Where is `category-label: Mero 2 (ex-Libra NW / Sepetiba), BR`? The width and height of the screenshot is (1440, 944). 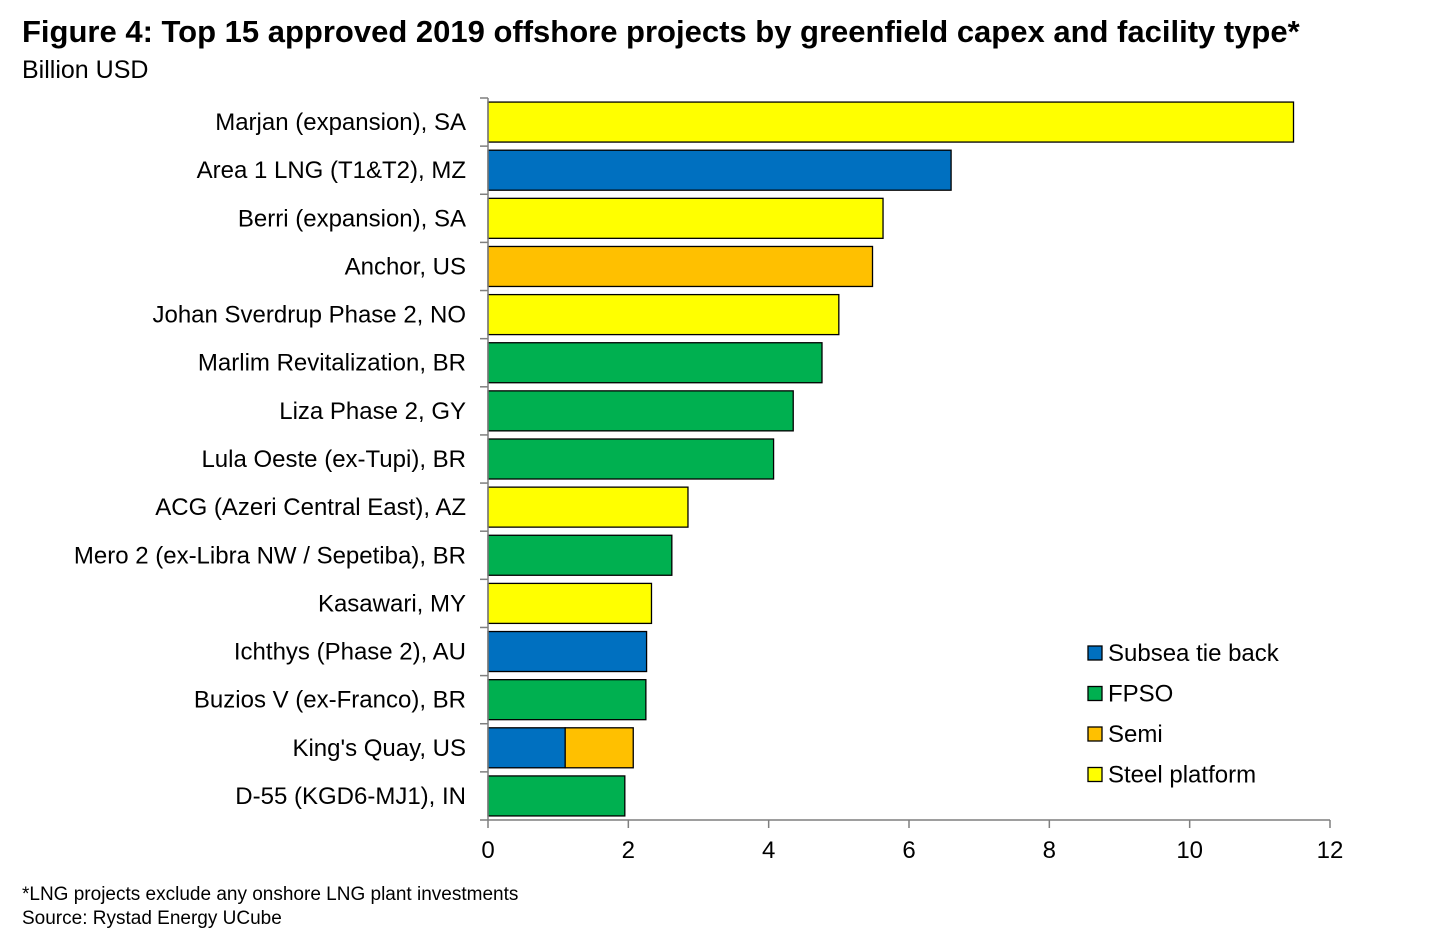 category-label: Mero 2 (ex-Libra NW / Sepetiba), BR is located at coordinates (270, 555).